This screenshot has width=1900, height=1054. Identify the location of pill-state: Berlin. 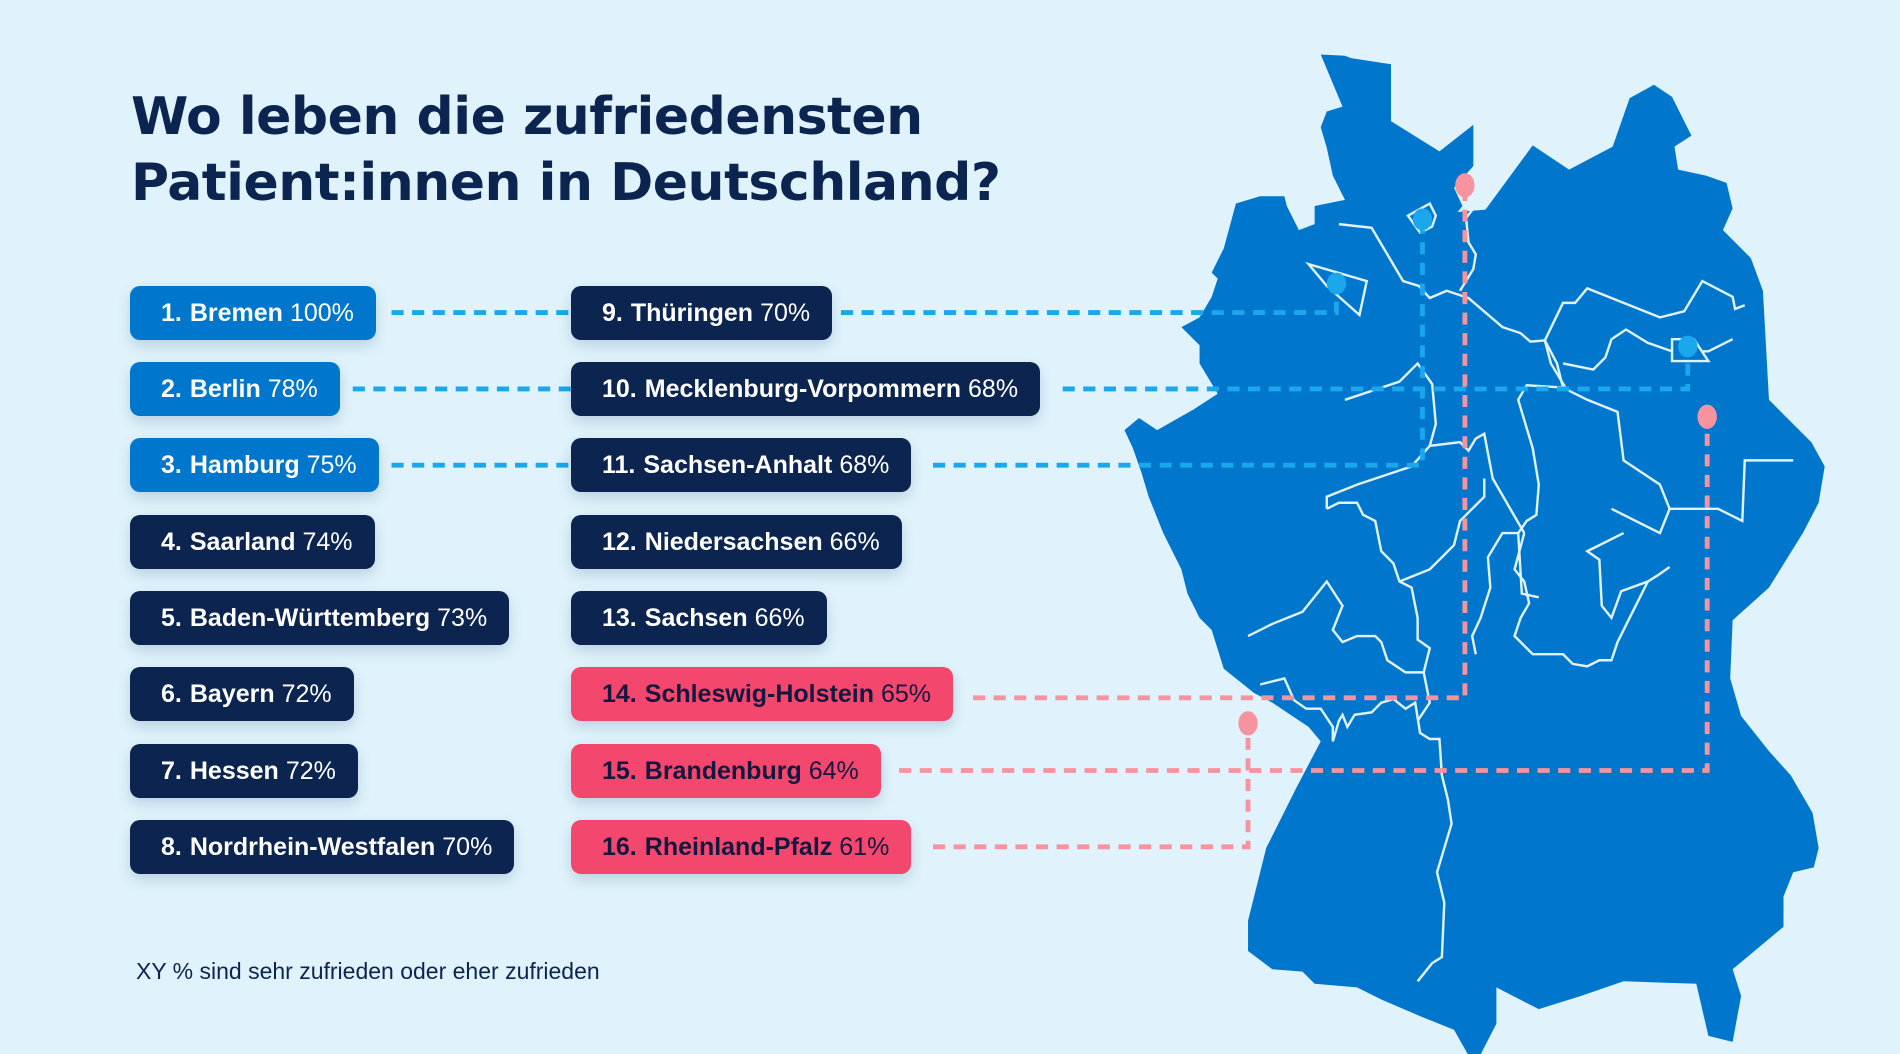
(225, 388).